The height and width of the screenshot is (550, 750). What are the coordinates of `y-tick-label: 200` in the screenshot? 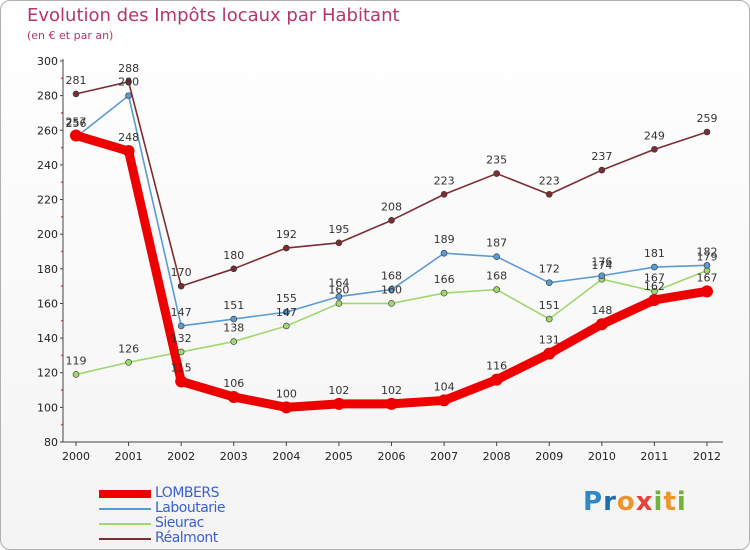 It's located at (47, 234).